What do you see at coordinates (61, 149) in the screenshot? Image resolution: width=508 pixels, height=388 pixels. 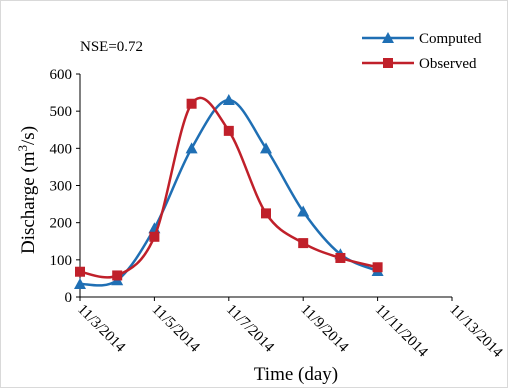 I see `y-tick-label: 400` at bounding box center [61, 149].